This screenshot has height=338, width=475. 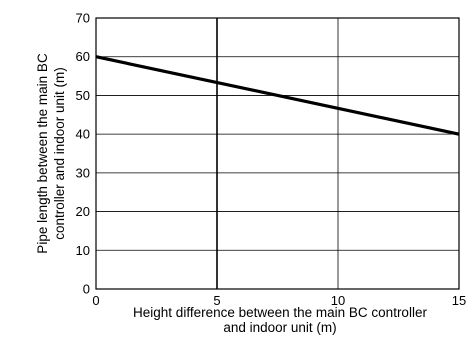 I want to click on y-tick-label-40: 40, so click(x=83, y=134).